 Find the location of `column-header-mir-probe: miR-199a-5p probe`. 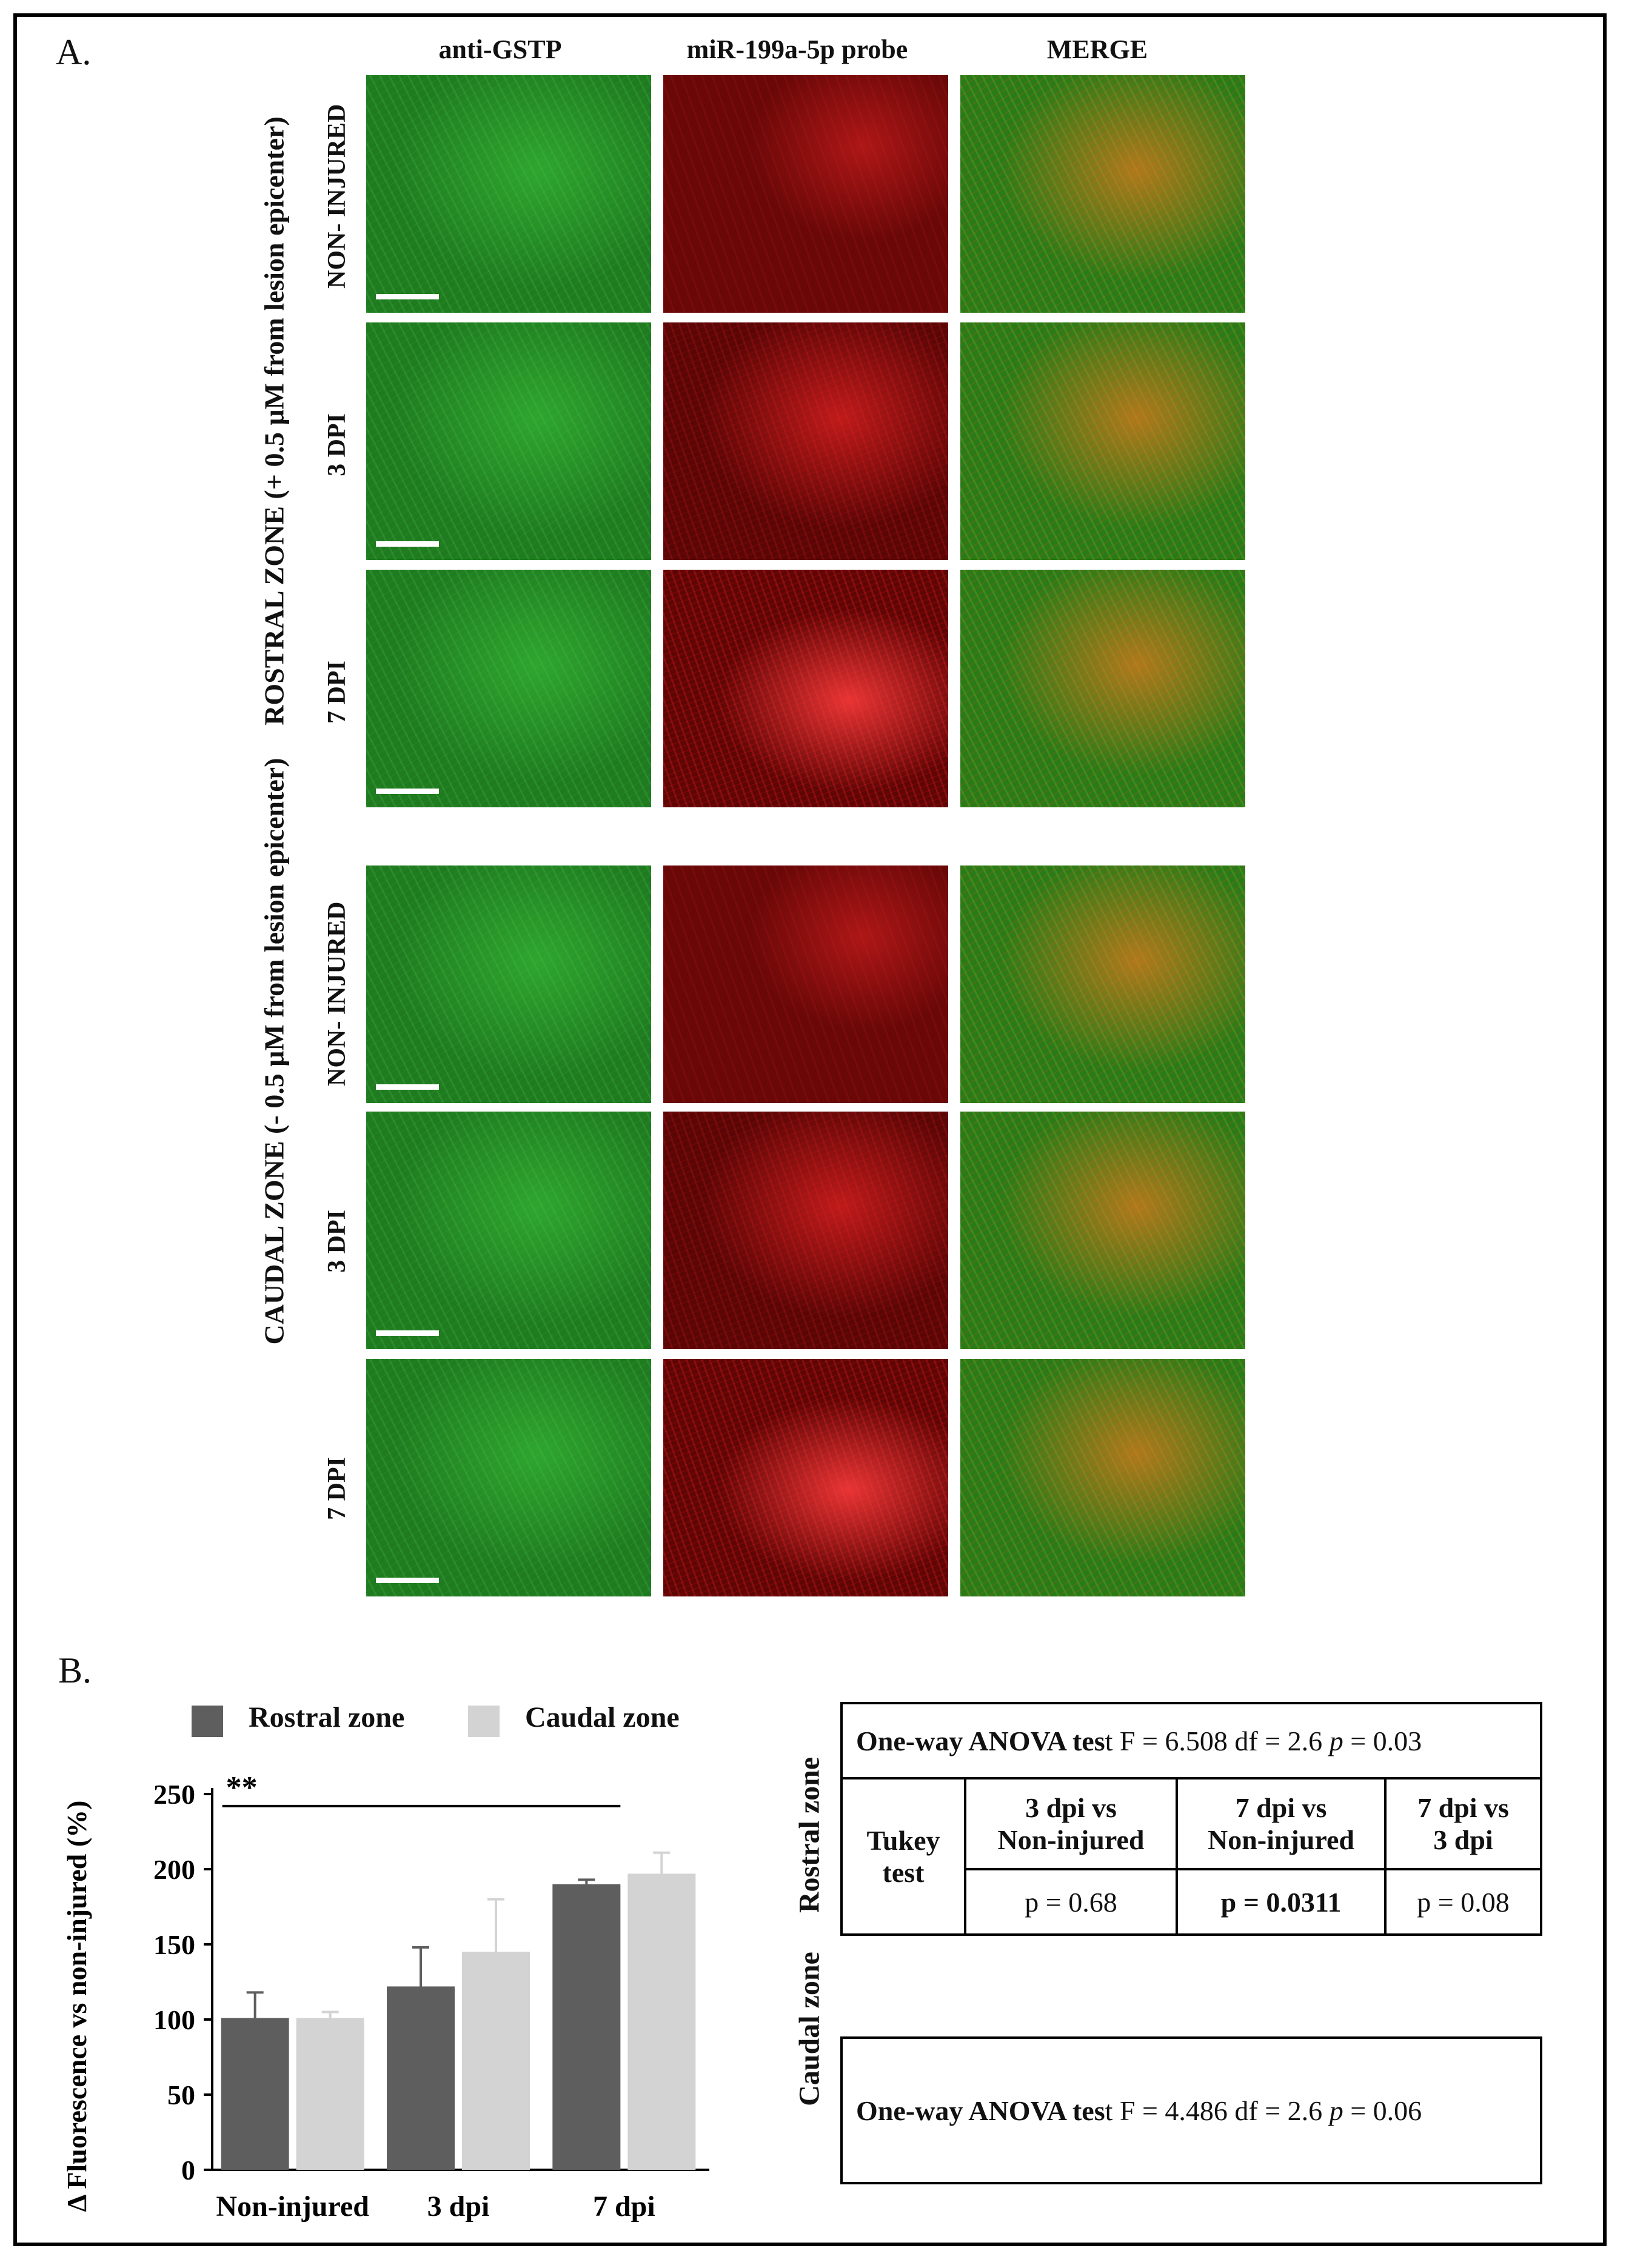

column-header-mir-probe: miR-199a-5p probe is located at coordinates (797, 49).